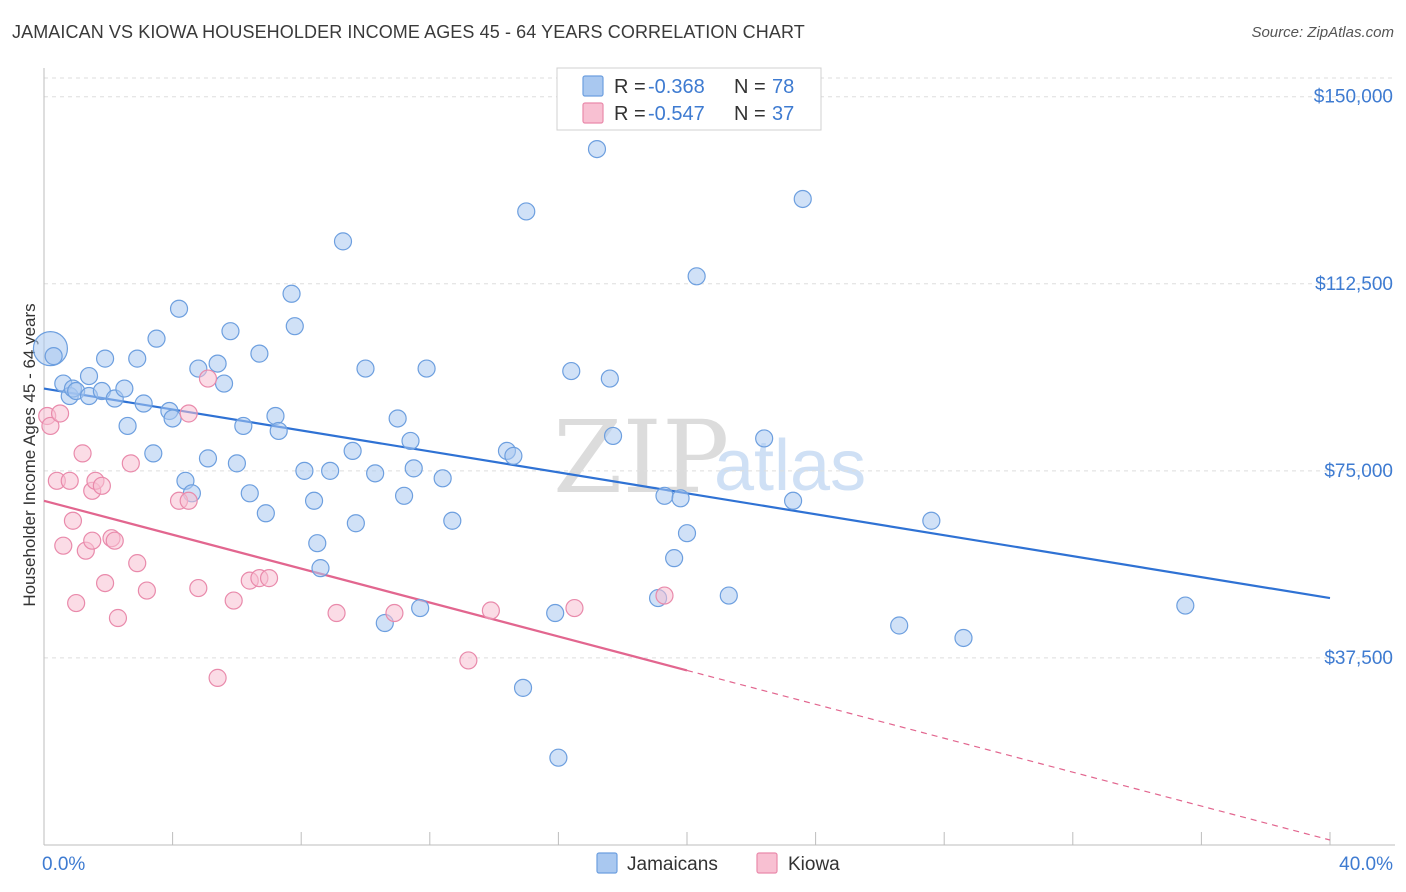 The image size is (1406, 892). Describe the element at coordinates (1358, 471) in the screenshot. I see `y-tick-label: $75,000` at that location.